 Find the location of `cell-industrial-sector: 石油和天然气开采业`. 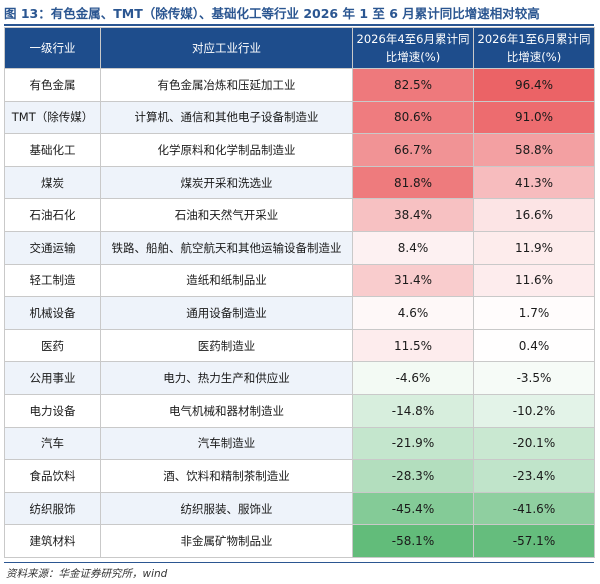

cell-industrial-sector: 石油和天然气开采业 is located at coordinates (226, 215).